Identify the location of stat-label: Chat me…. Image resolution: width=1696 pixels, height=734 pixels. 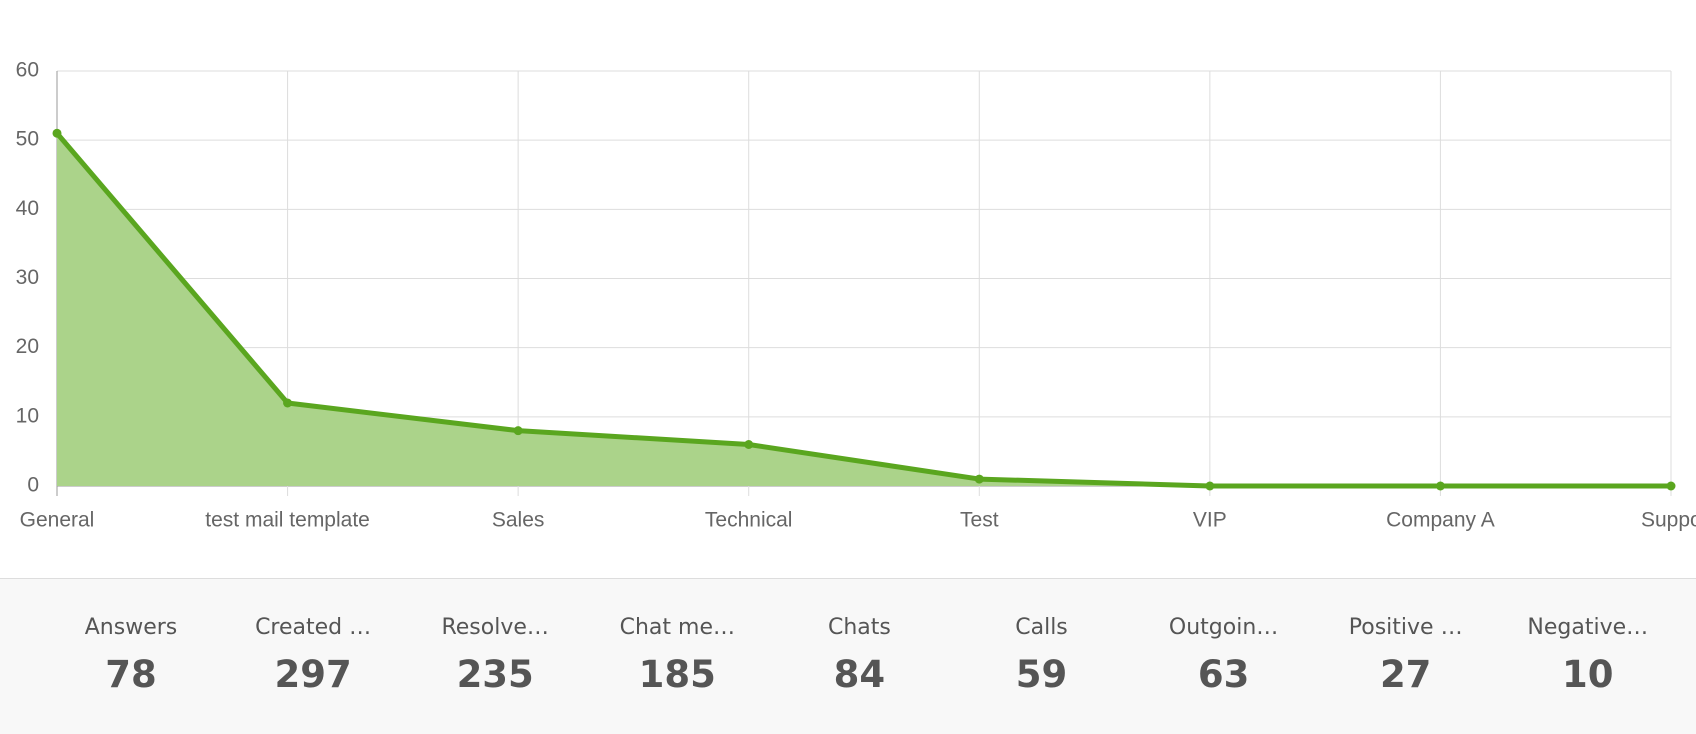
(677, 627).